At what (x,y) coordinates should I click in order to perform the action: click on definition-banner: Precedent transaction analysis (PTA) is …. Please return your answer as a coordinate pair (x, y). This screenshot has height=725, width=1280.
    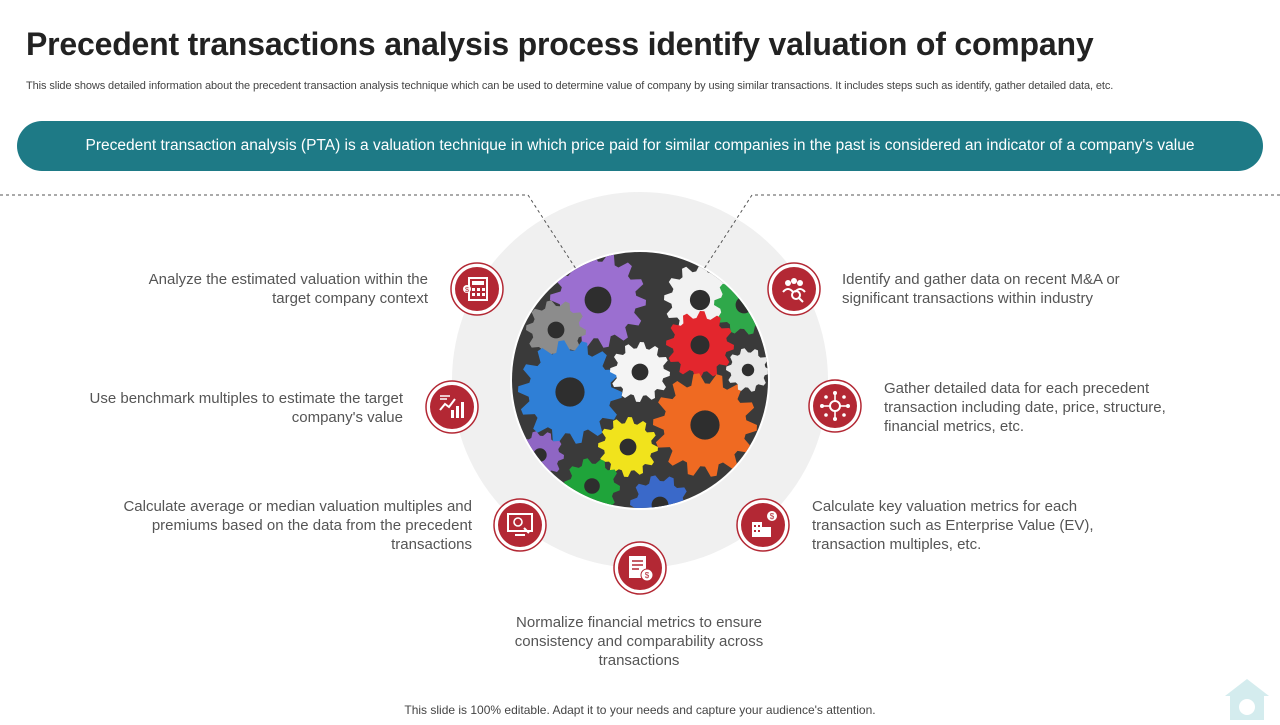
    Looking at the image, I should click on (640, 146).